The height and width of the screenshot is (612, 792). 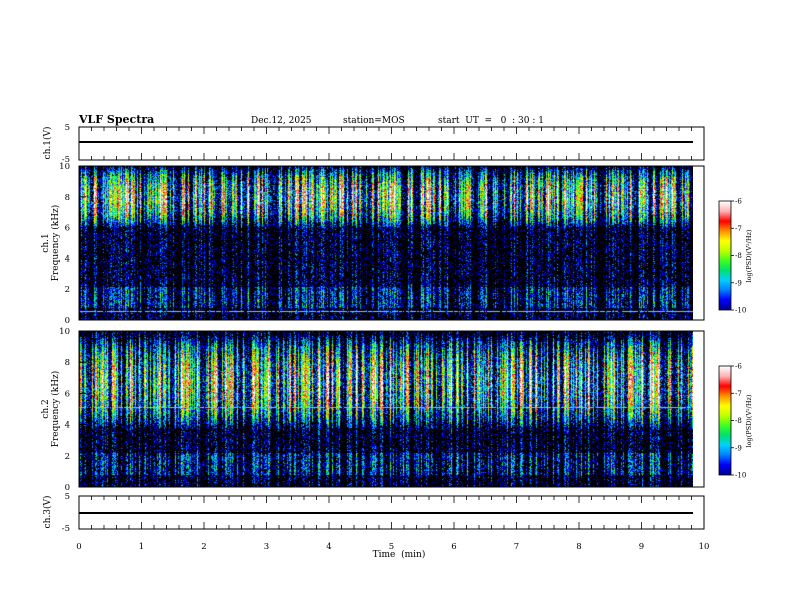 I want to click on ch2-colorbar: -6 -7 -8 -9 -10 log(PSD)(V²/Hz), so click(x=735, y=421).